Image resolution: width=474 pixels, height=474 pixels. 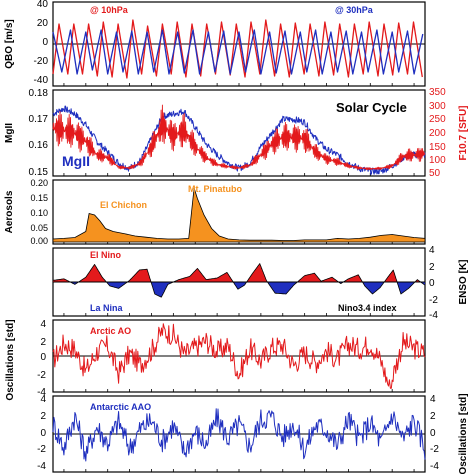 What do you see at coordinates (435, 173) in the screenshot?
I see `solar-right-ytick-label: 50` at bounding box center [435, 173].